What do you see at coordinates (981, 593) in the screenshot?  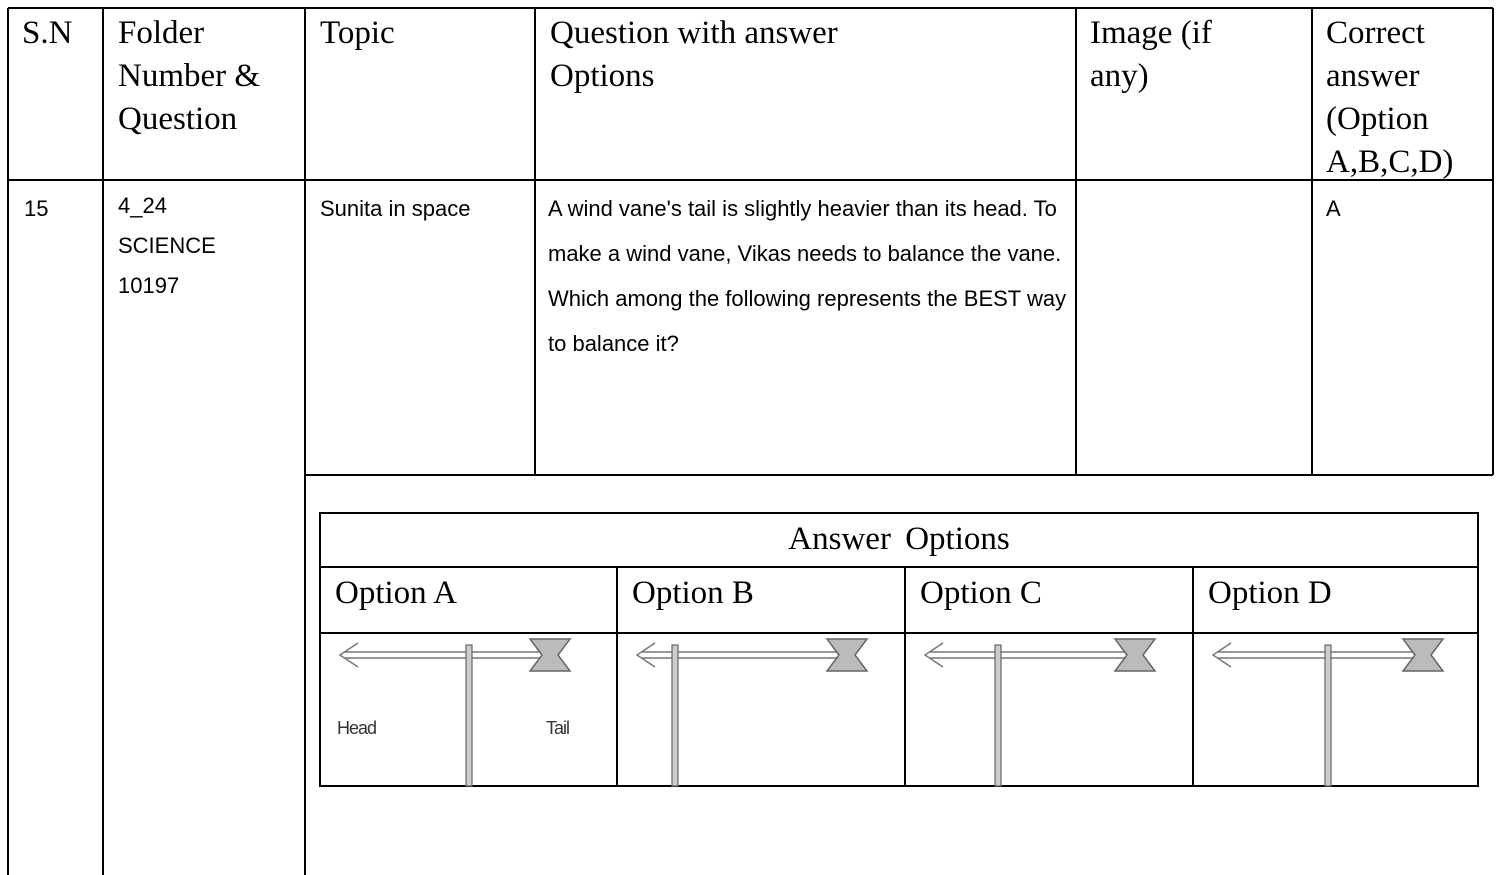 I see `option-label: Option C` at bounding box center [981, 593].